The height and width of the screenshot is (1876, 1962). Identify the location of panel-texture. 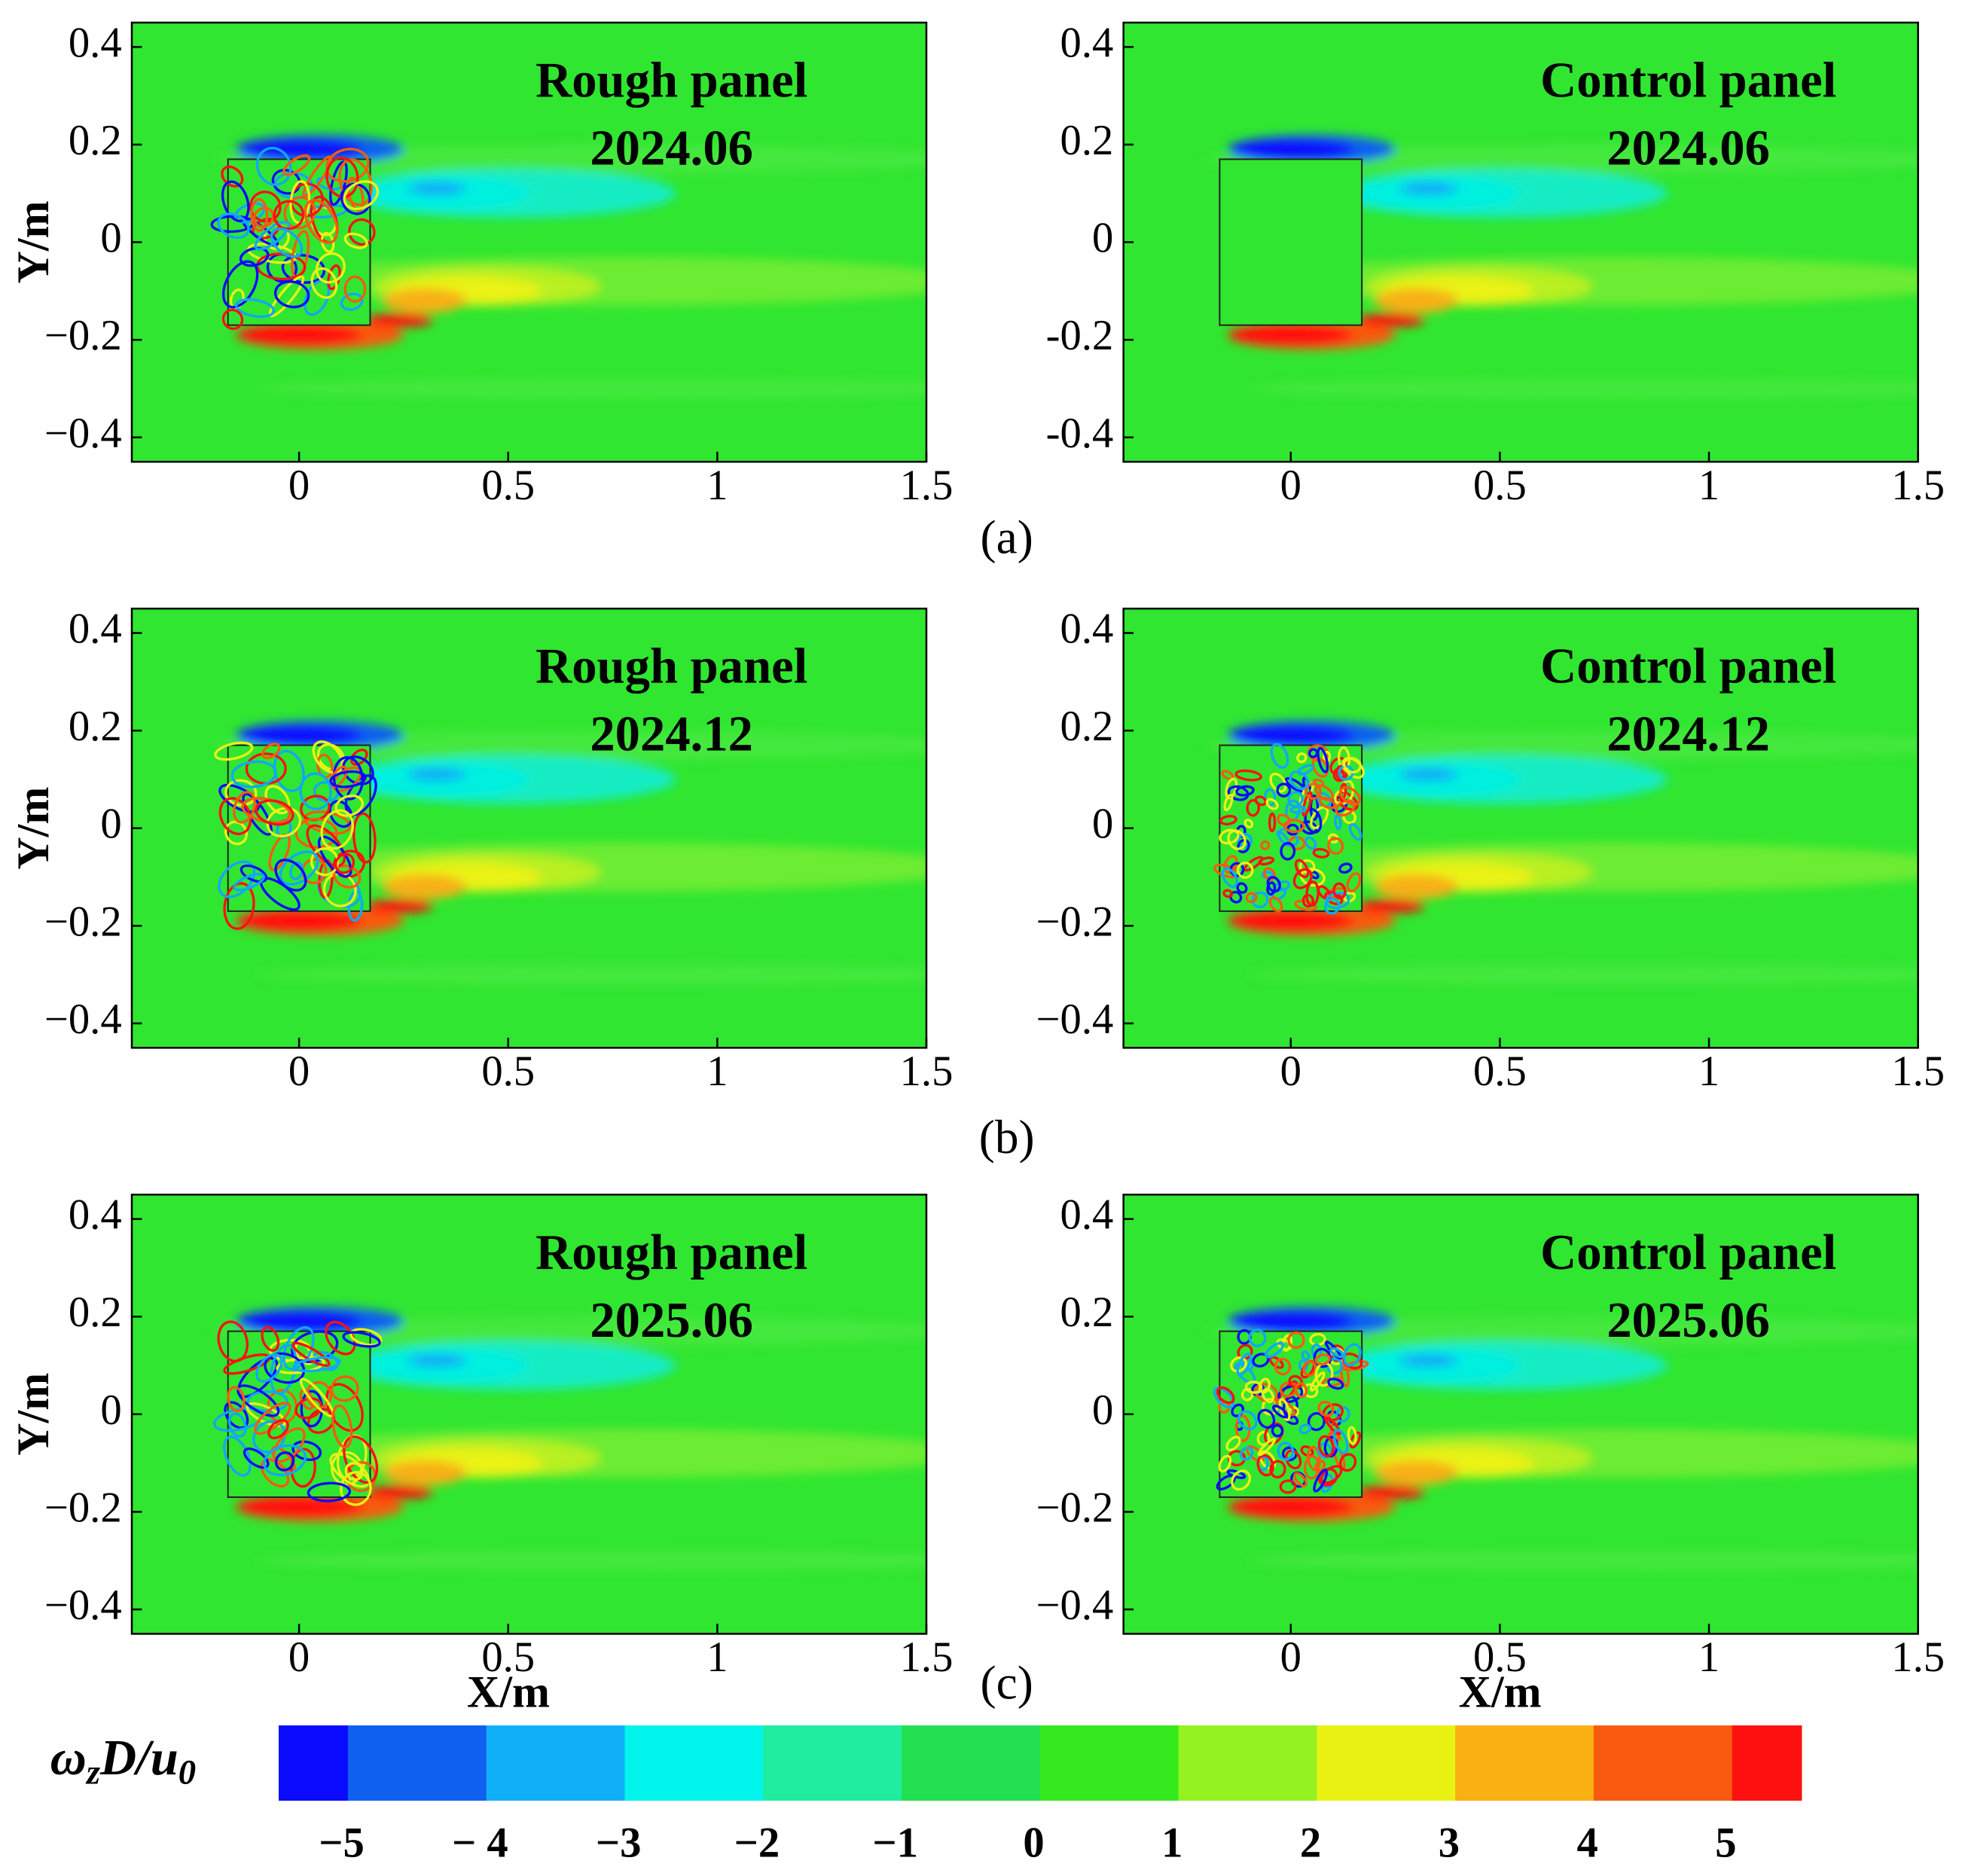
(1289, 829).